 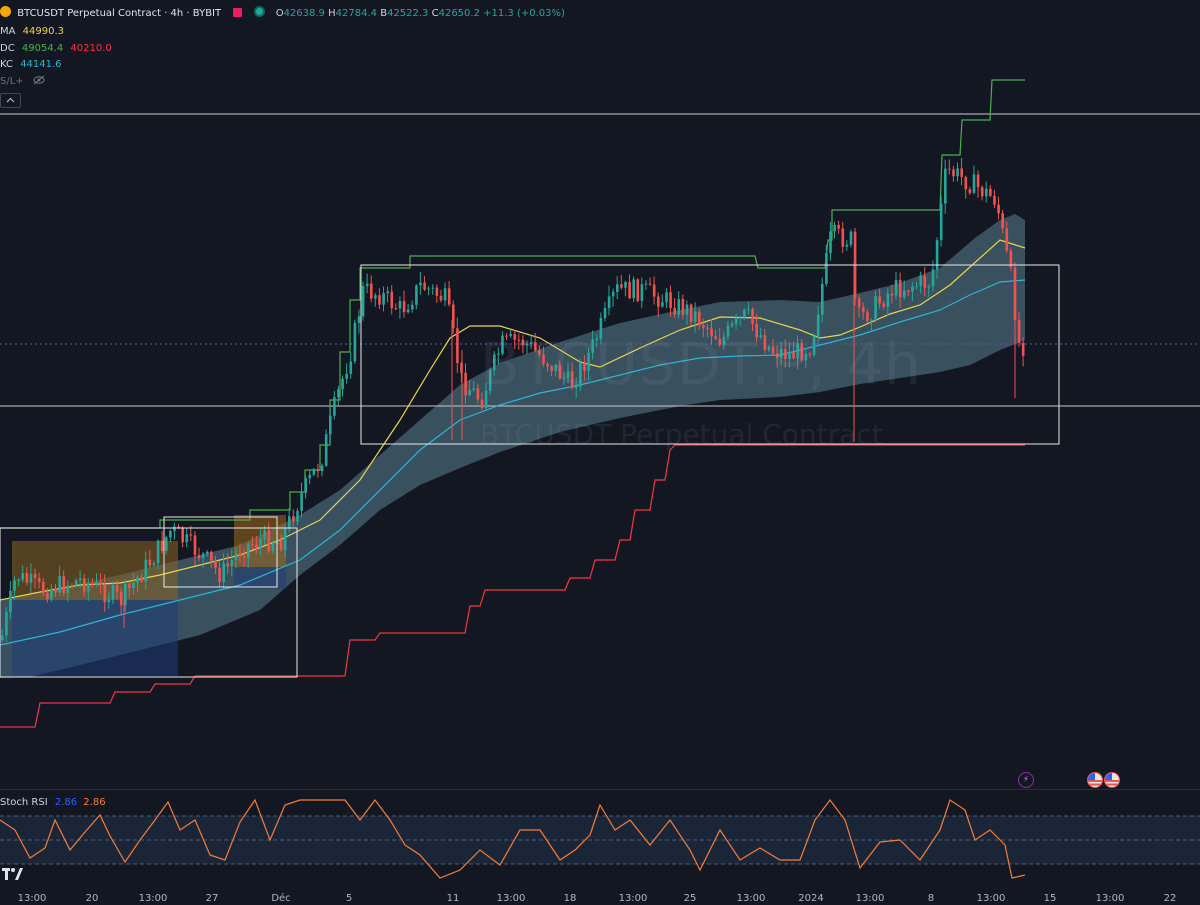 What do you see at coordinates (384, 13) in the screenshot?
I see `ohlc-low-label: B` at bounding box center [384, 13].